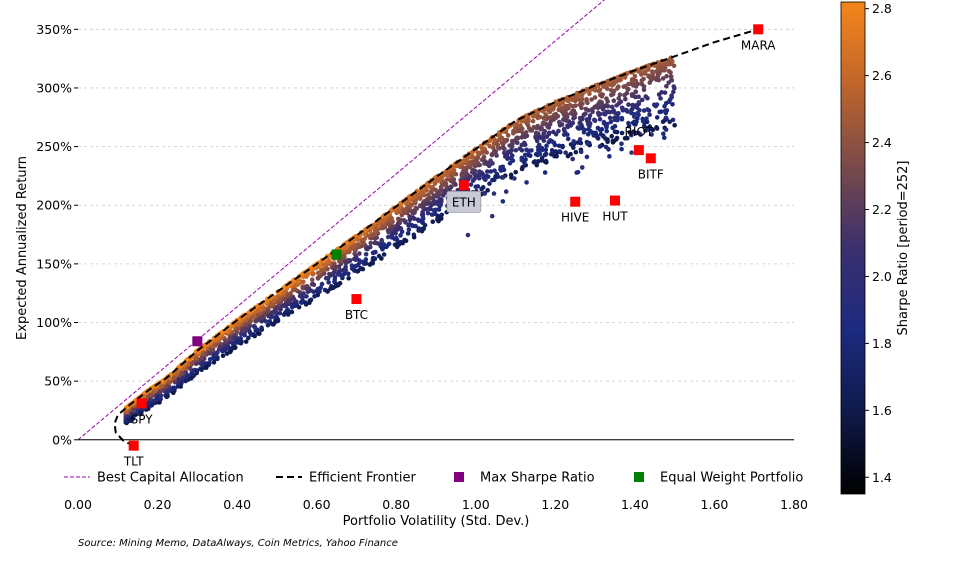 The image size is (974, 572). Describe the element at coordinates (882, 276) in the screenshot. I see `colorbar-tick-label: 2.0` at that location.